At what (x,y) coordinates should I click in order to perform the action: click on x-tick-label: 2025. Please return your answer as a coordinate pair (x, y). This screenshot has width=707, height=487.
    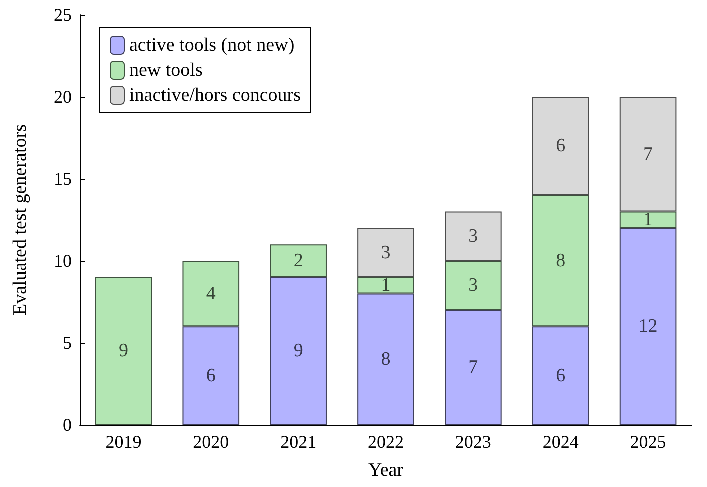
    Looking at the image, I should click on (648, 442).